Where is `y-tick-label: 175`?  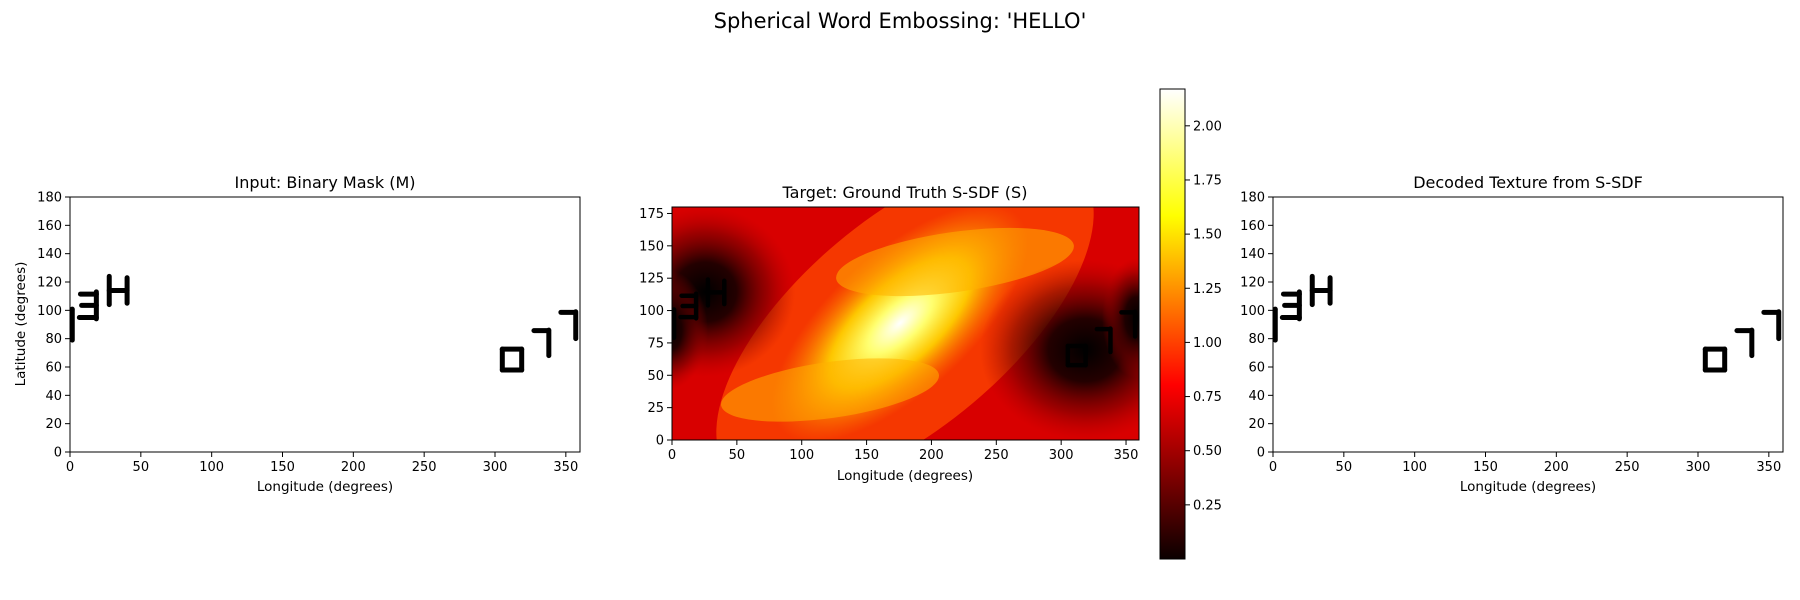 y-tick-label: 175 is located at coordinates (651, 214).